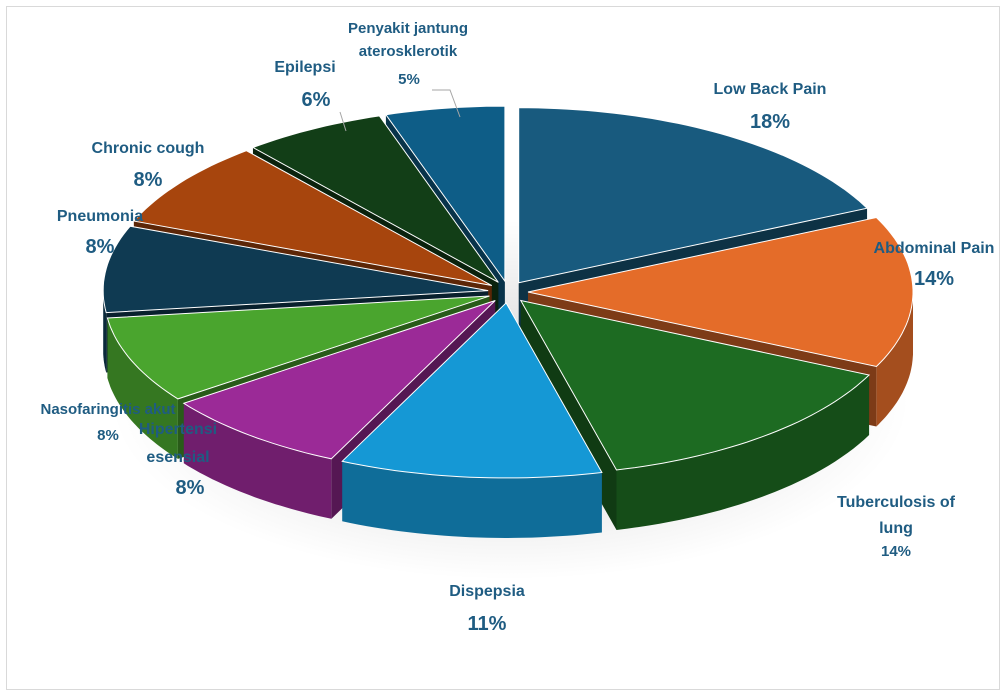 This screenshot has width=1008, height=696. Describe the element at coordinates (487, 624) in the screenshot. I see `slice-percent-dispepsia: 11%` at that location.